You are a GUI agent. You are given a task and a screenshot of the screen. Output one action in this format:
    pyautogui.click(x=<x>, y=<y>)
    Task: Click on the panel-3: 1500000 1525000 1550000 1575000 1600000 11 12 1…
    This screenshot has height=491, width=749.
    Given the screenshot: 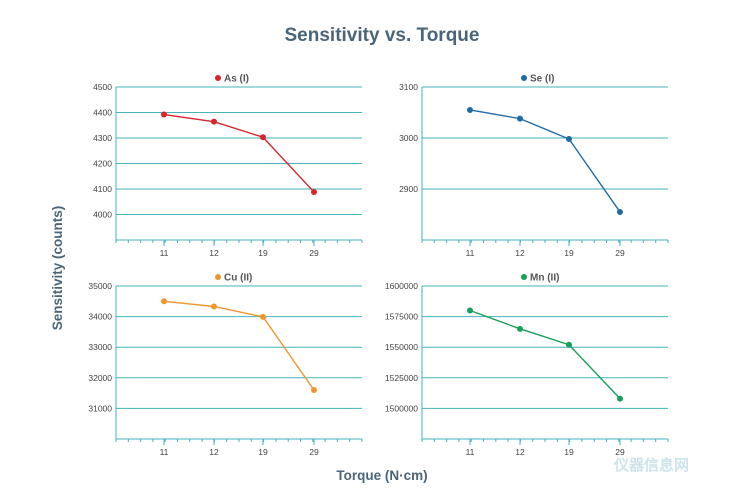 What is the action you would take?
    pyautogui.click(x=527, y=365)
    